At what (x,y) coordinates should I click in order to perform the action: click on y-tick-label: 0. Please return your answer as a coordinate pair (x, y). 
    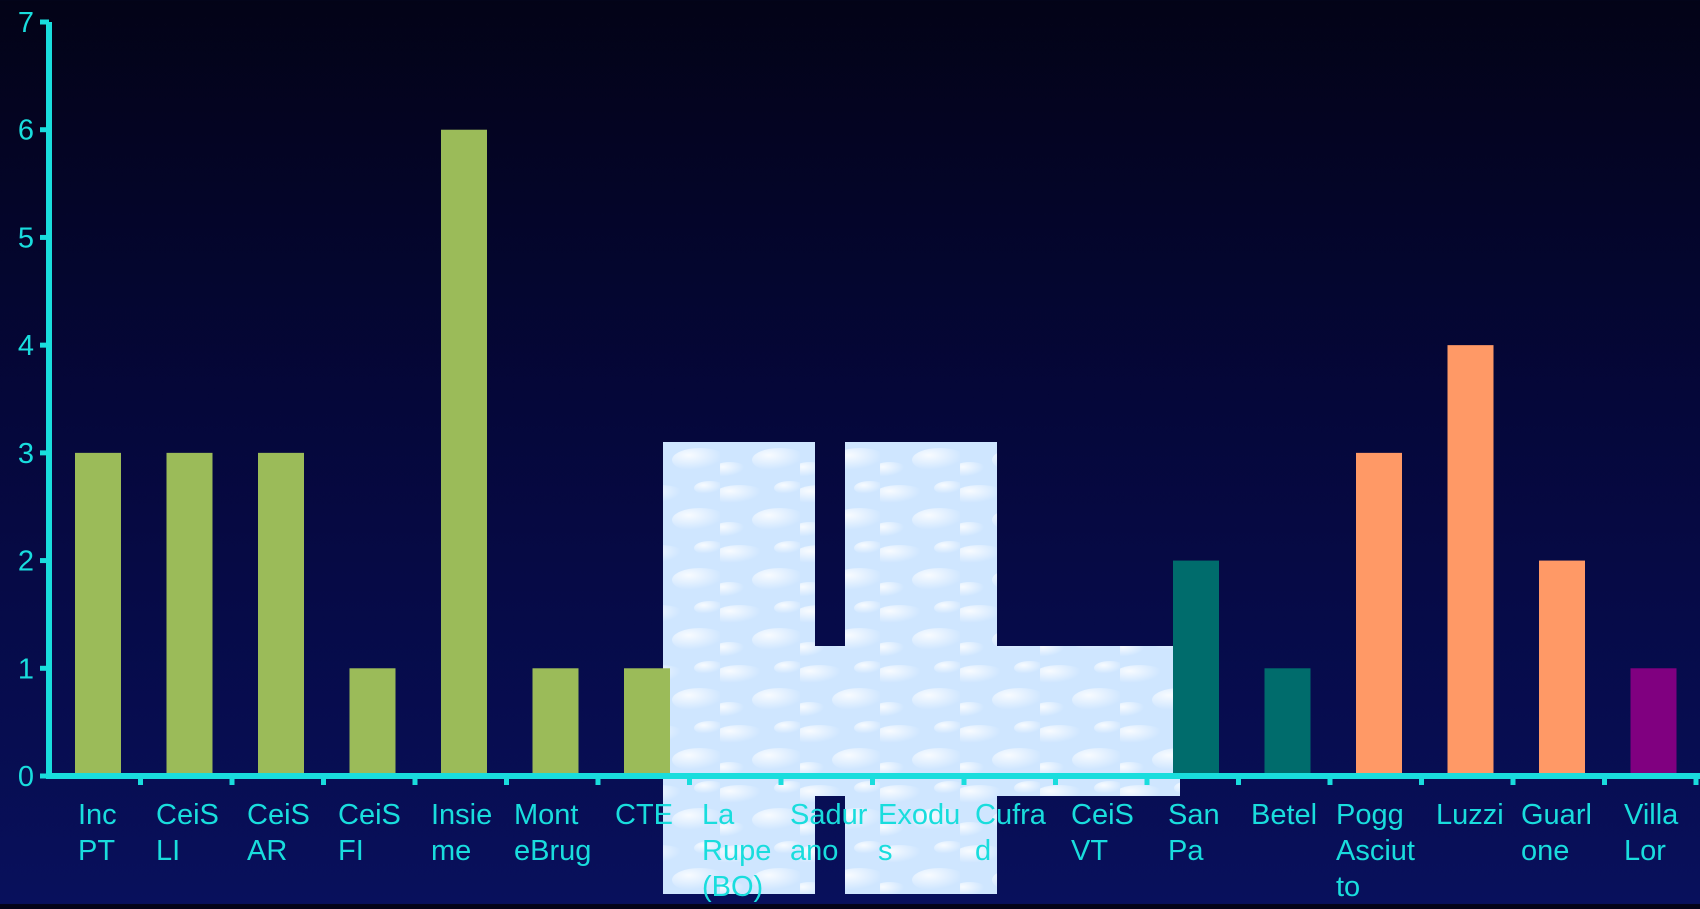
    Looking at the image, I should click on (26, 777).